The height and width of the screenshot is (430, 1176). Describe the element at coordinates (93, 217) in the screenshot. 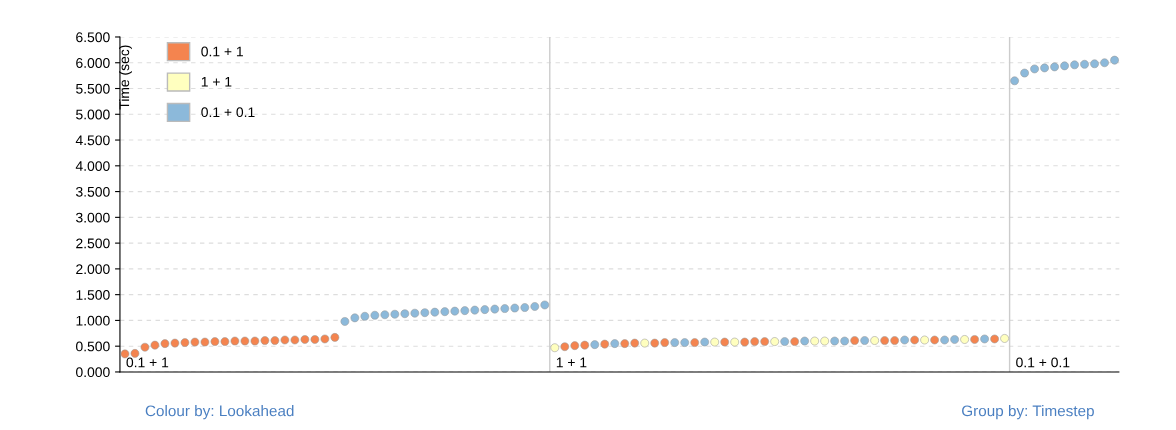

I see `y-tick-label: 3.000` at that location.